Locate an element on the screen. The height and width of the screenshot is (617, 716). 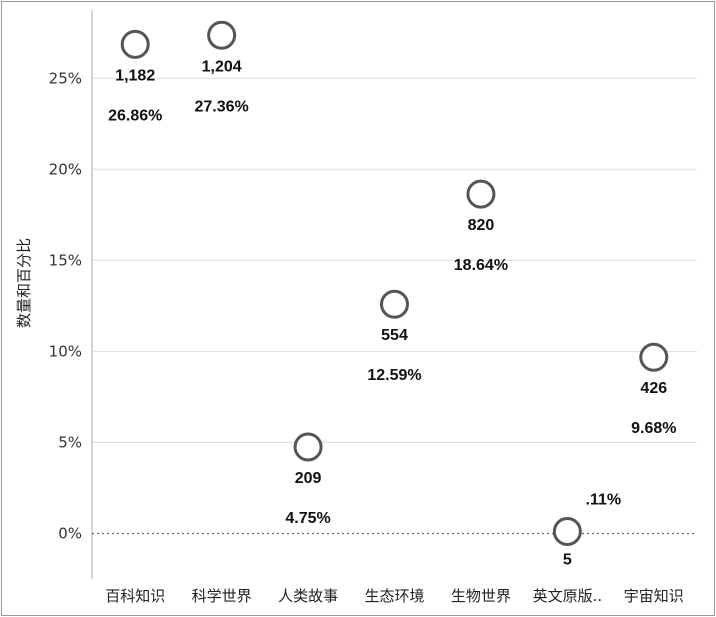
x-category-label: 宇宙知识 is located at coordinates (654, 596).